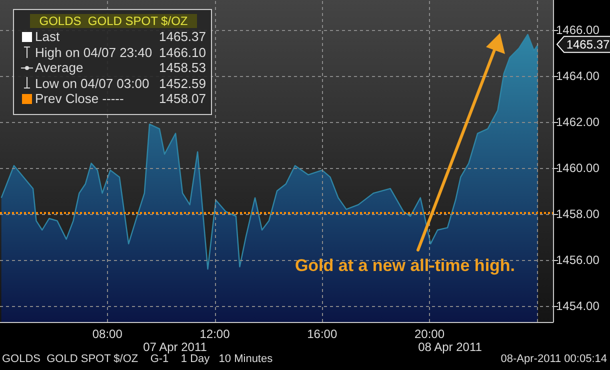  Describe the element at coordinates (182, 52) in the screenshot. I see `annotation: 1466.10` at that location.